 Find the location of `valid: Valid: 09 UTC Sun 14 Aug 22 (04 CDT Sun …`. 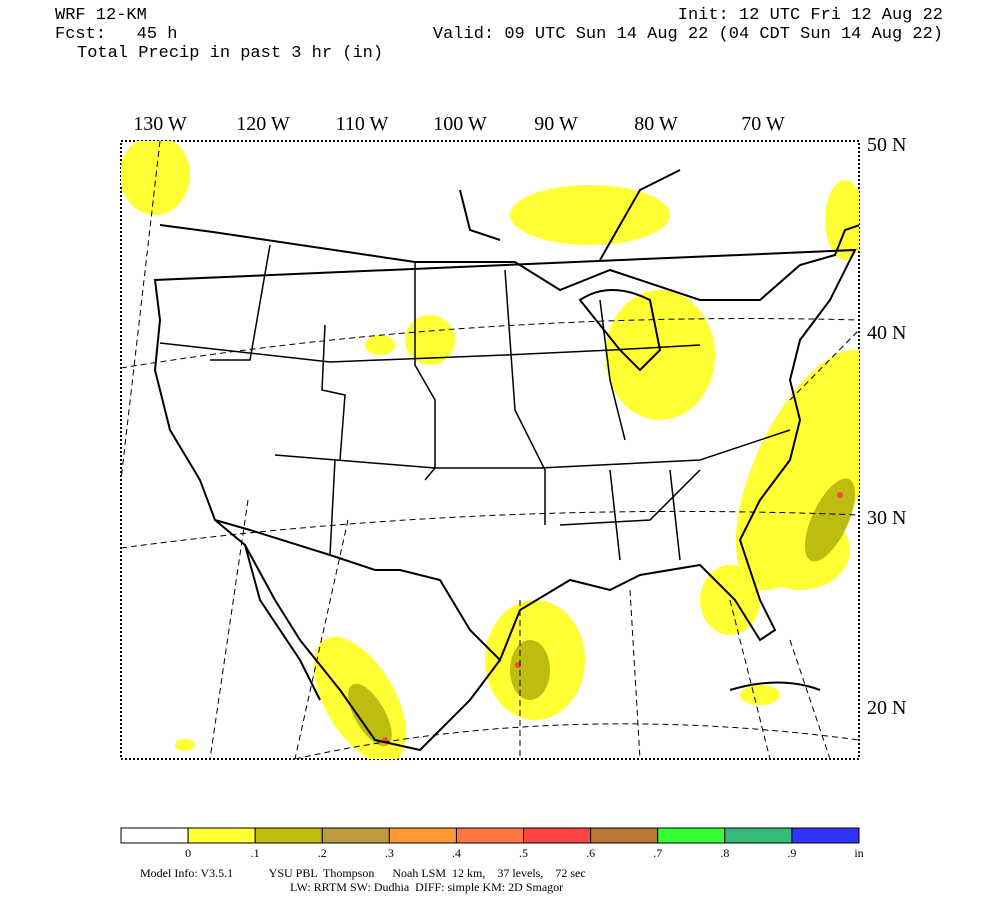

valid: Valid: 09 UTC Sun 14 Aug 22 (04 CDT Sun … is located at coordinates (688, 34).